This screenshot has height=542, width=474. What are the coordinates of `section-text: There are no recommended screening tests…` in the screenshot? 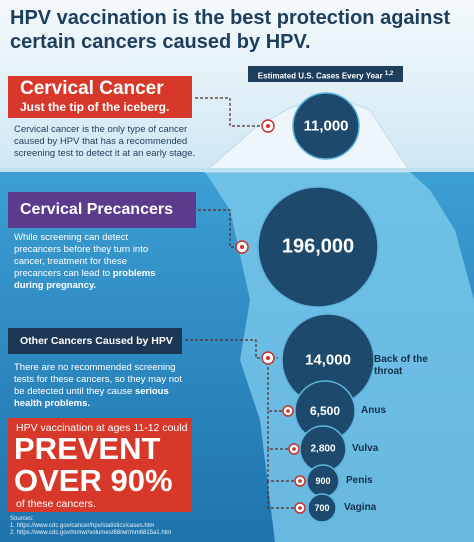 It's located at (98, 379).